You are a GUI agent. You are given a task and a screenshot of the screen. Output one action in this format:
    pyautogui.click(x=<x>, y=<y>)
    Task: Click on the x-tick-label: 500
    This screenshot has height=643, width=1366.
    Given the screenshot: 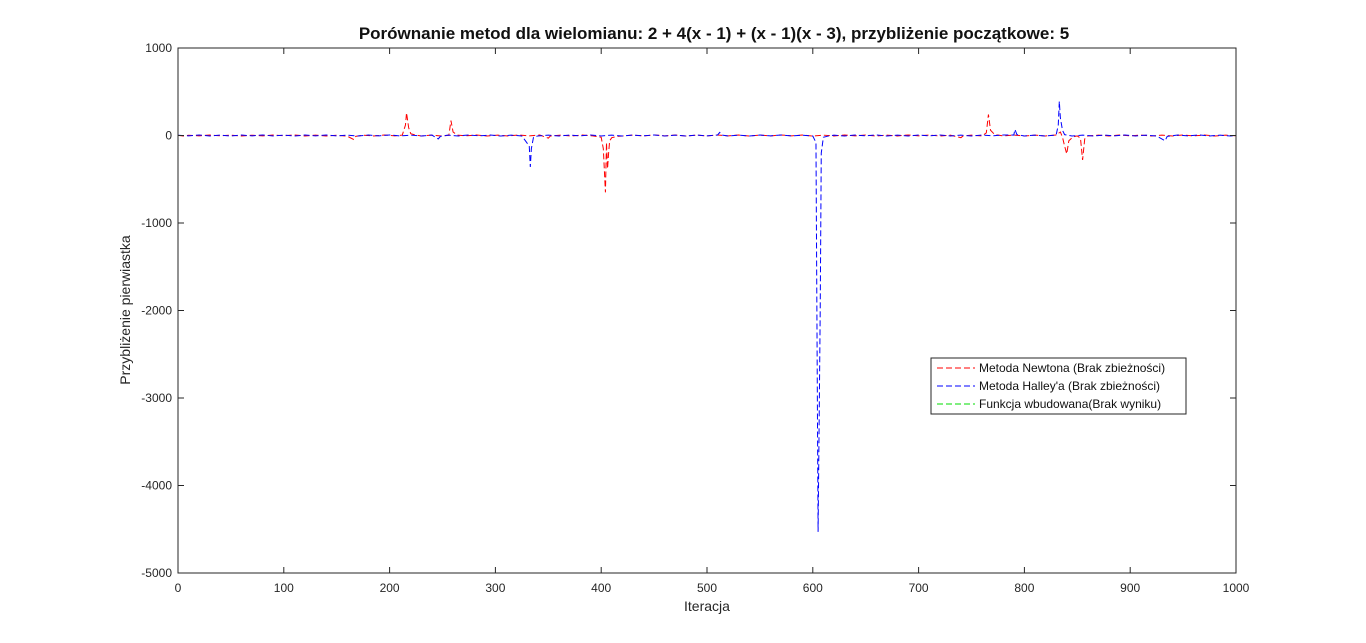 What is the action you would take?
    pyautogui.click(x=707, y=588)
    